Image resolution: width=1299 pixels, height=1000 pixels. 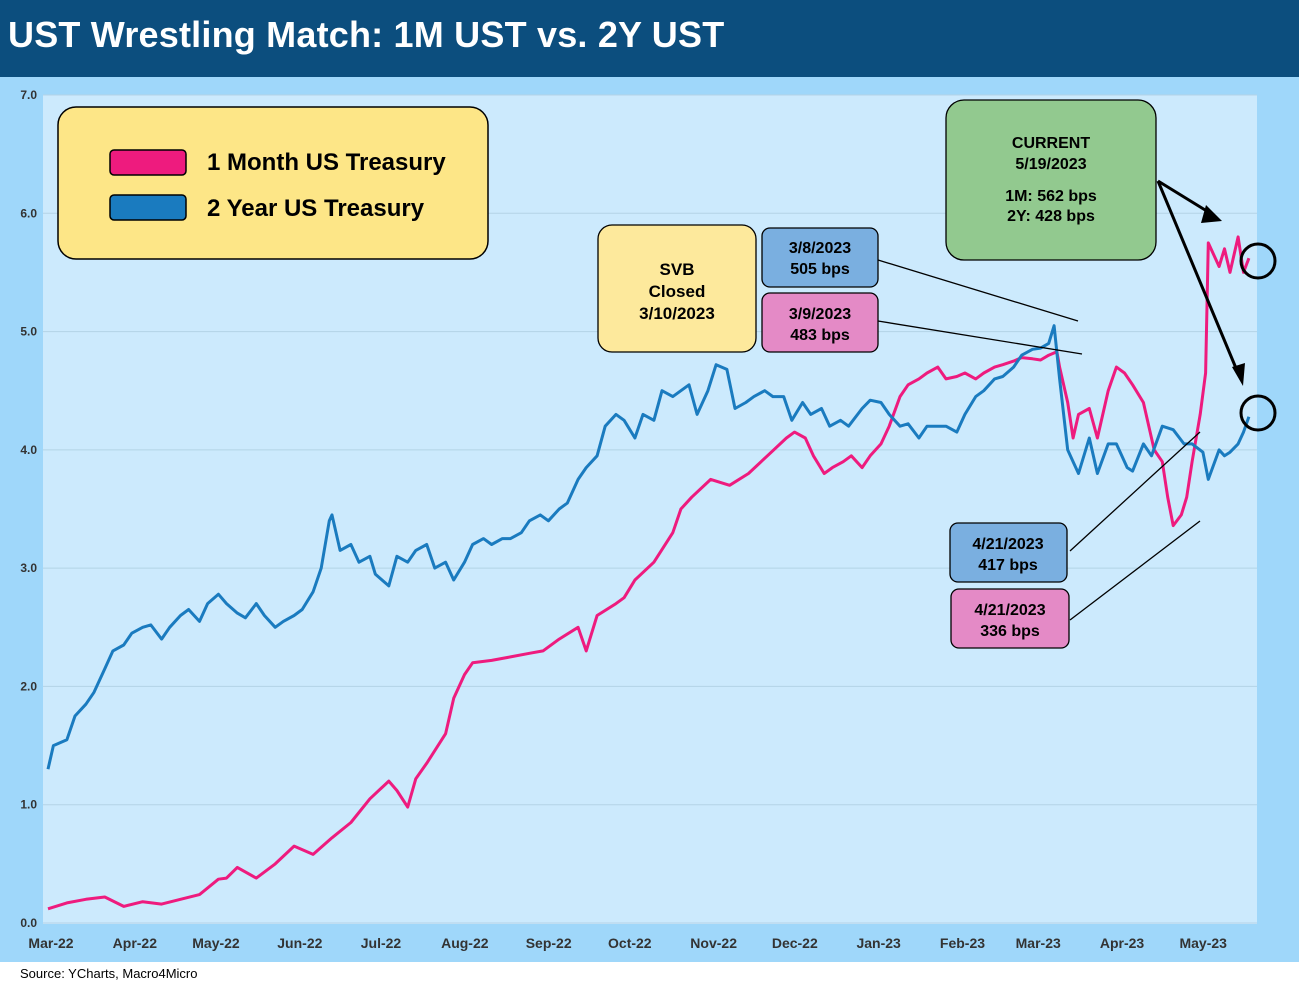 I want to click on x-tick-label: Mar-23, so click(x=1038, y=943).